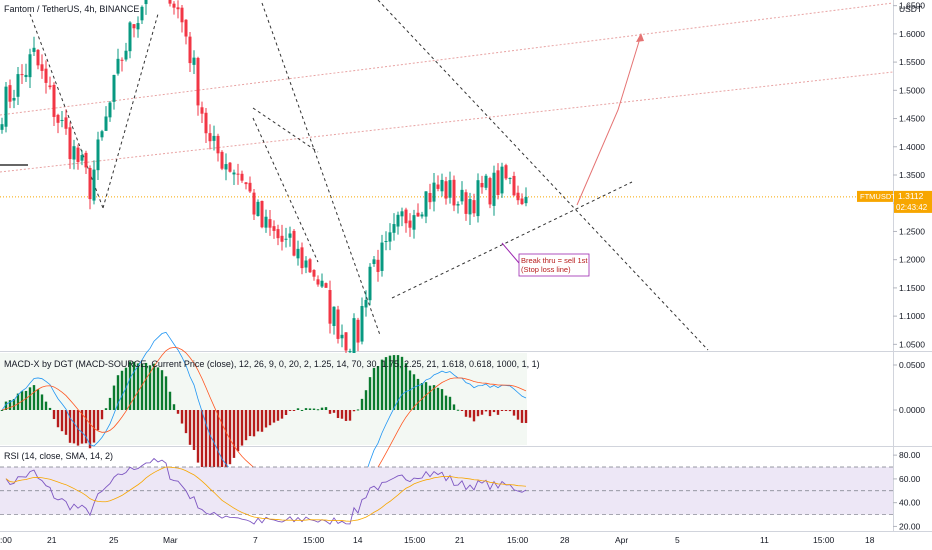  I want to click on macd-histogram, so click(264, 417).